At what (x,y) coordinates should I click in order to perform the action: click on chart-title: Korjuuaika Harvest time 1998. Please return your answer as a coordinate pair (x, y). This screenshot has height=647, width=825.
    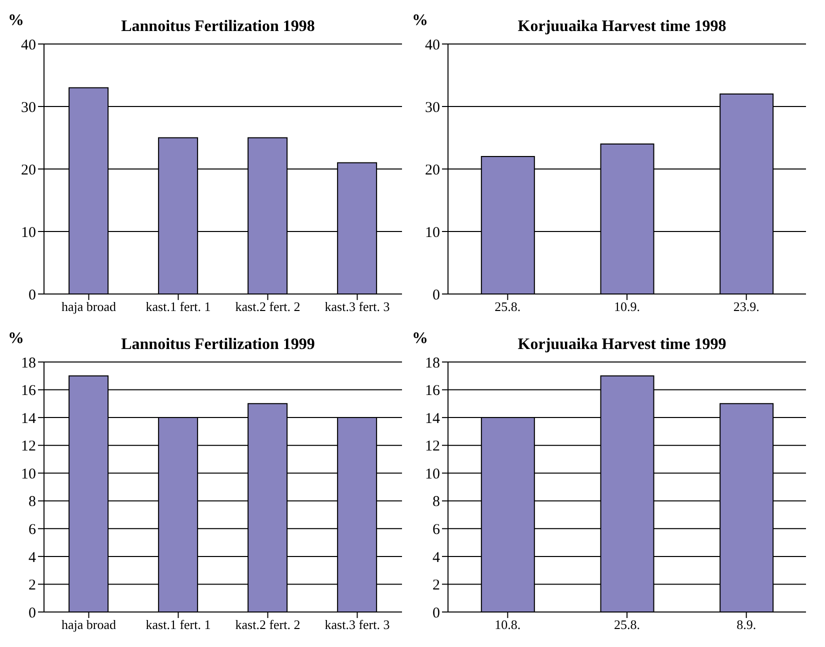
    Looking at the image, I should click on (622, 27).